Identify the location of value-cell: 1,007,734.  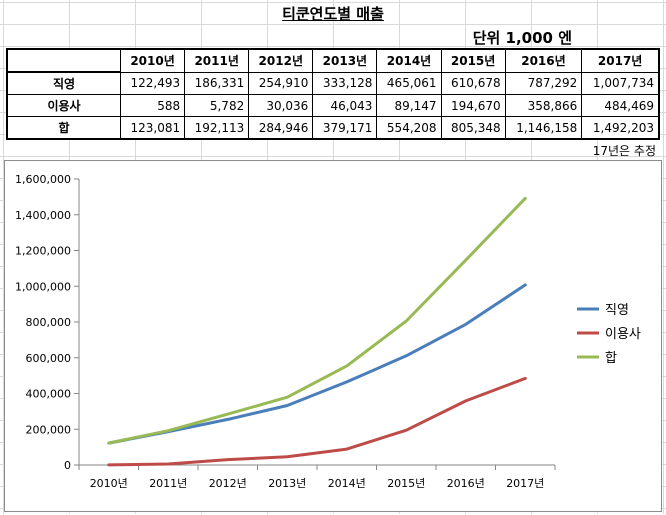
(620, 83).